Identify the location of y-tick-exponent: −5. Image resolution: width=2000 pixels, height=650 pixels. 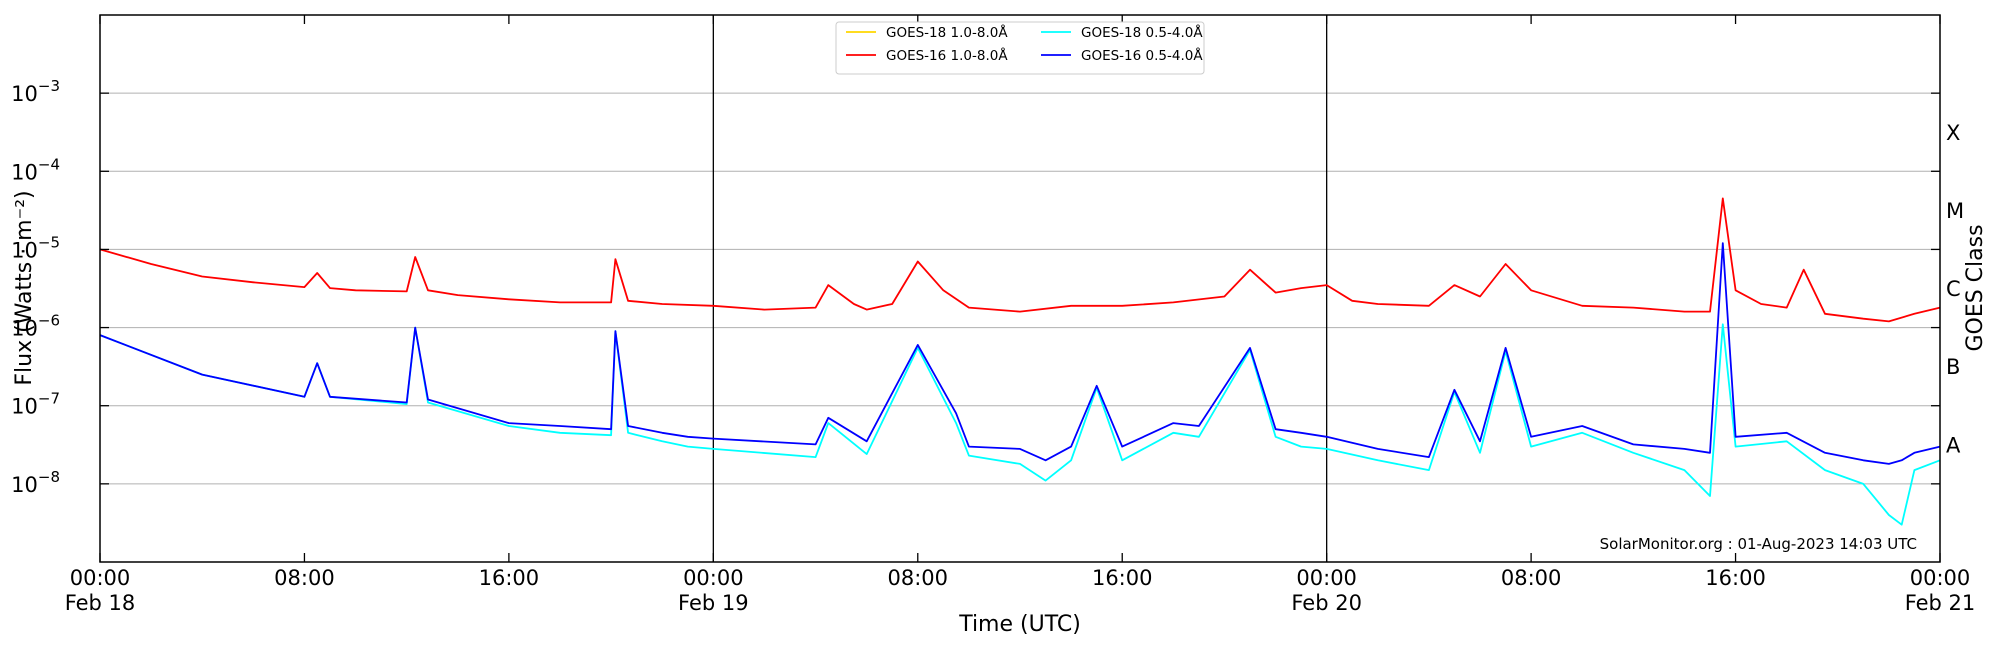
(49, 242).